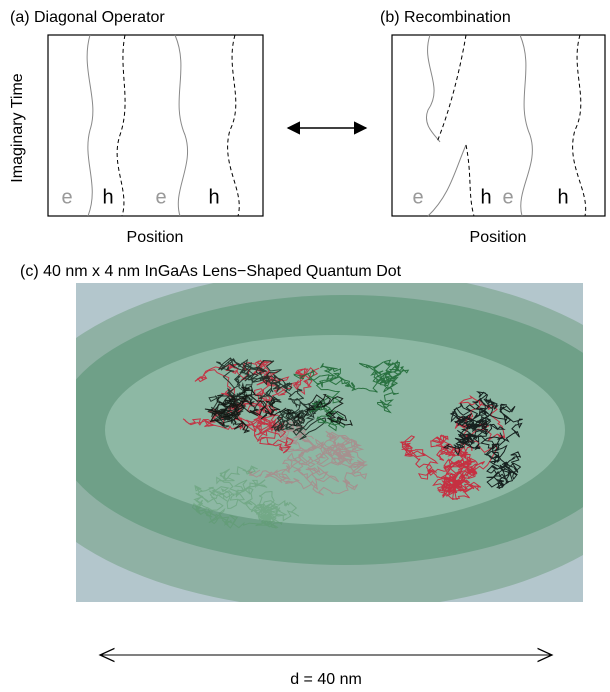 The width and height of the screenshot is (610, 692). I want to click on scale-label: d = 40 nm, so click(326, 679).